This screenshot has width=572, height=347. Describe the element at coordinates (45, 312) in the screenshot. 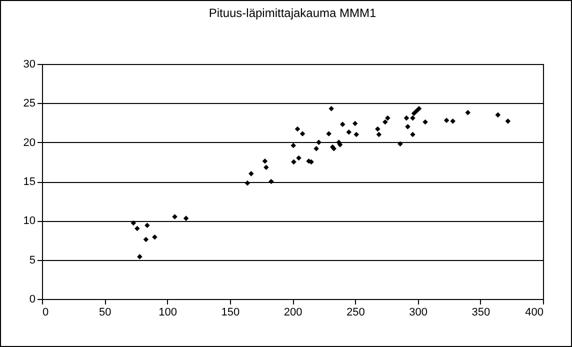

I see `x-tick-label: 0` at that location.